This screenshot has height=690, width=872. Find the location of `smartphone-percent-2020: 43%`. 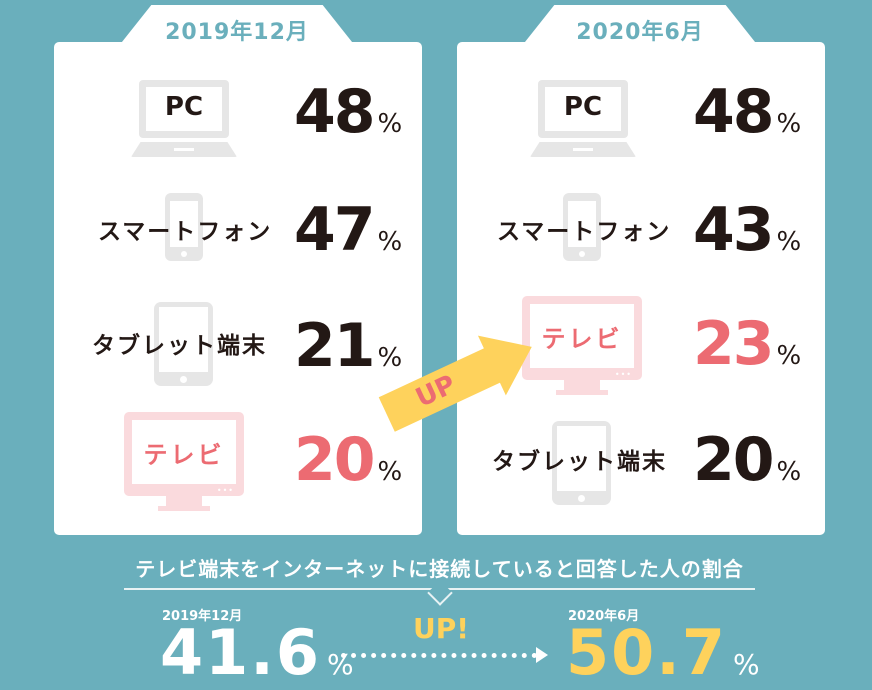

smartphone-percent-2020: 43% is located at coordinates (747, 230).